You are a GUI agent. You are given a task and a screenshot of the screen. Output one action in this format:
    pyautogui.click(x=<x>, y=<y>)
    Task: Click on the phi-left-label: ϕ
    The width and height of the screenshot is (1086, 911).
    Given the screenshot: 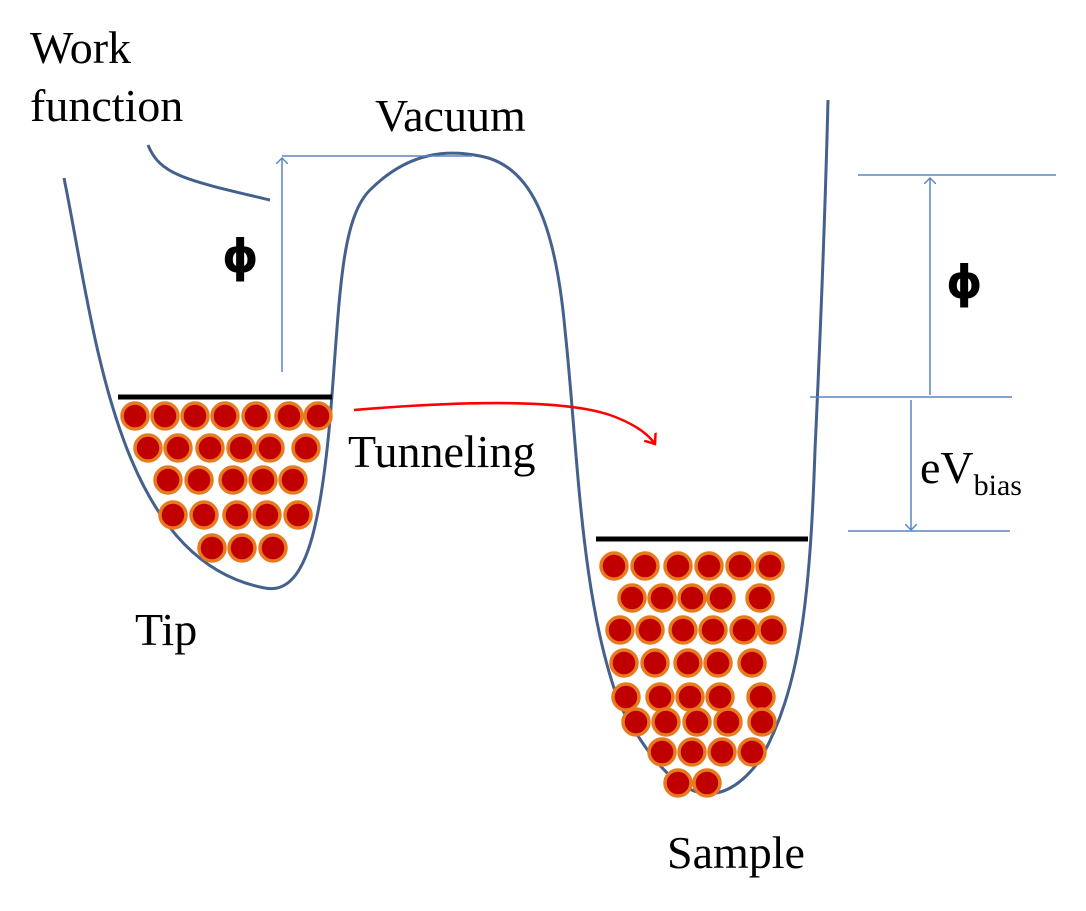 What is the action you would take?
    pyautogui.click(x=240, y=256)
    